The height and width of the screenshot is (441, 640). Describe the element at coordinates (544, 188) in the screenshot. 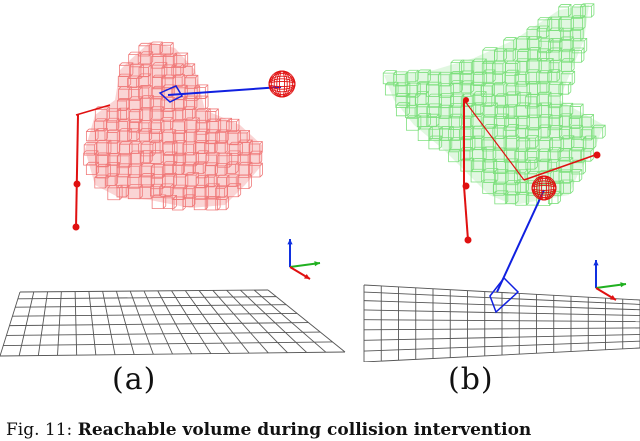

I see `target-sphere-b` at that location.